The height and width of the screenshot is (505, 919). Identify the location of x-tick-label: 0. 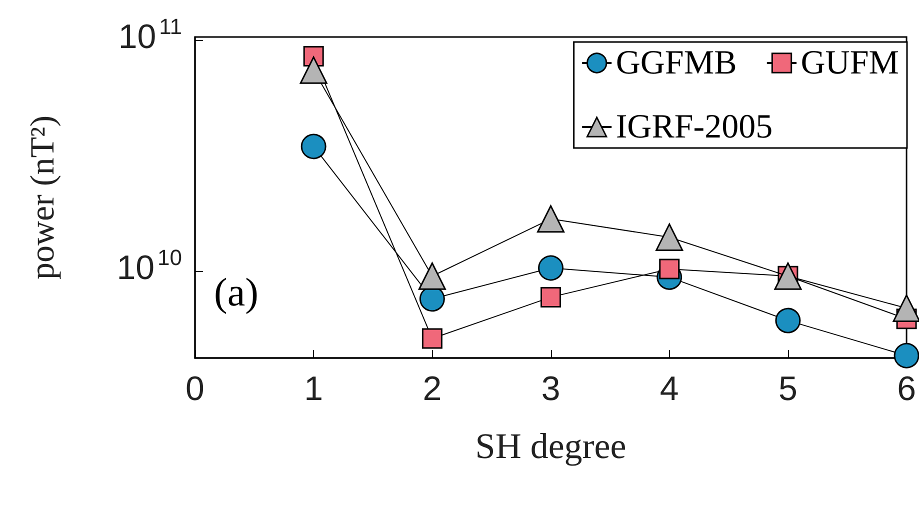
(195, 389).